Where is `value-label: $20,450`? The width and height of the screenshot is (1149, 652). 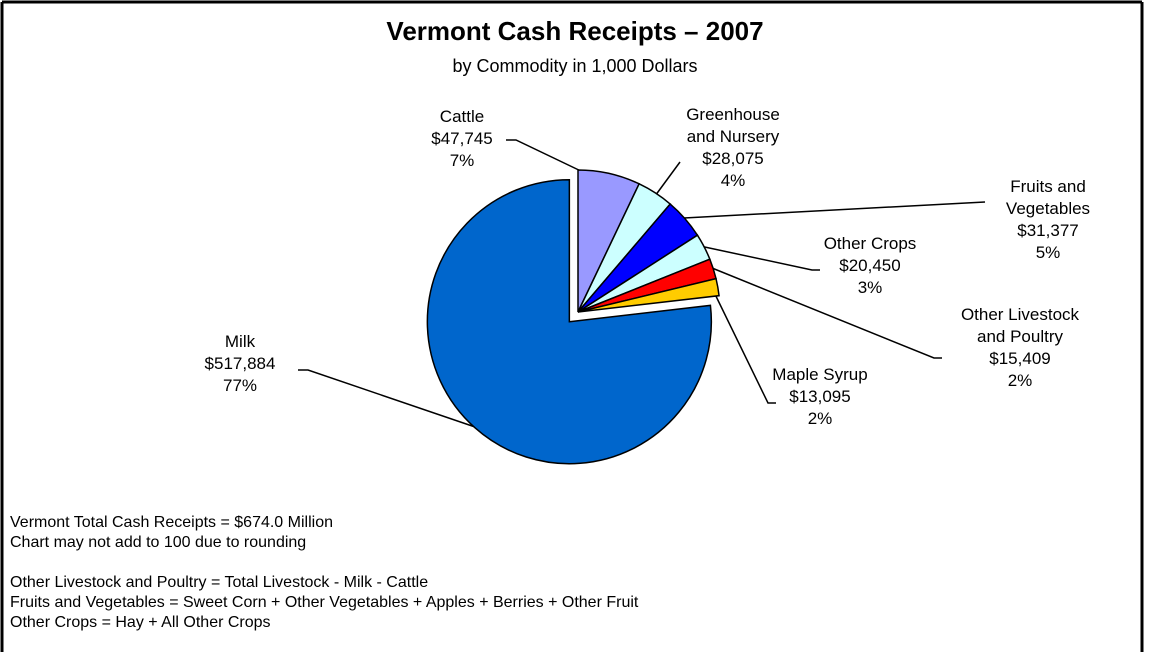 value-label: $20,450 is located at coordinates (870, 265).